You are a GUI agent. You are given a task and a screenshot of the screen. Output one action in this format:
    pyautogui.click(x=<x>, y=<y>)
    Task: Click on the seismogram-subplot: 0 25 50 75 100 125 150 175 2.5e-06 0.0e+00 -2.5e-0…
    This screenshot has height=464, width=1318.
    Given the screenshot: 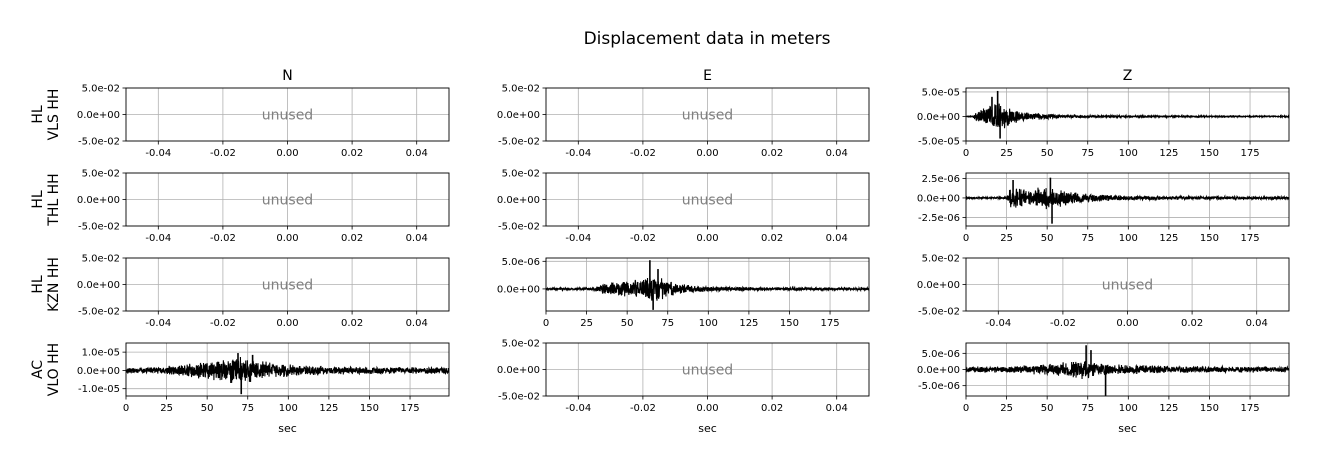 What is the action you would take?
    pyautogui.click(x=1103, y=208)
    